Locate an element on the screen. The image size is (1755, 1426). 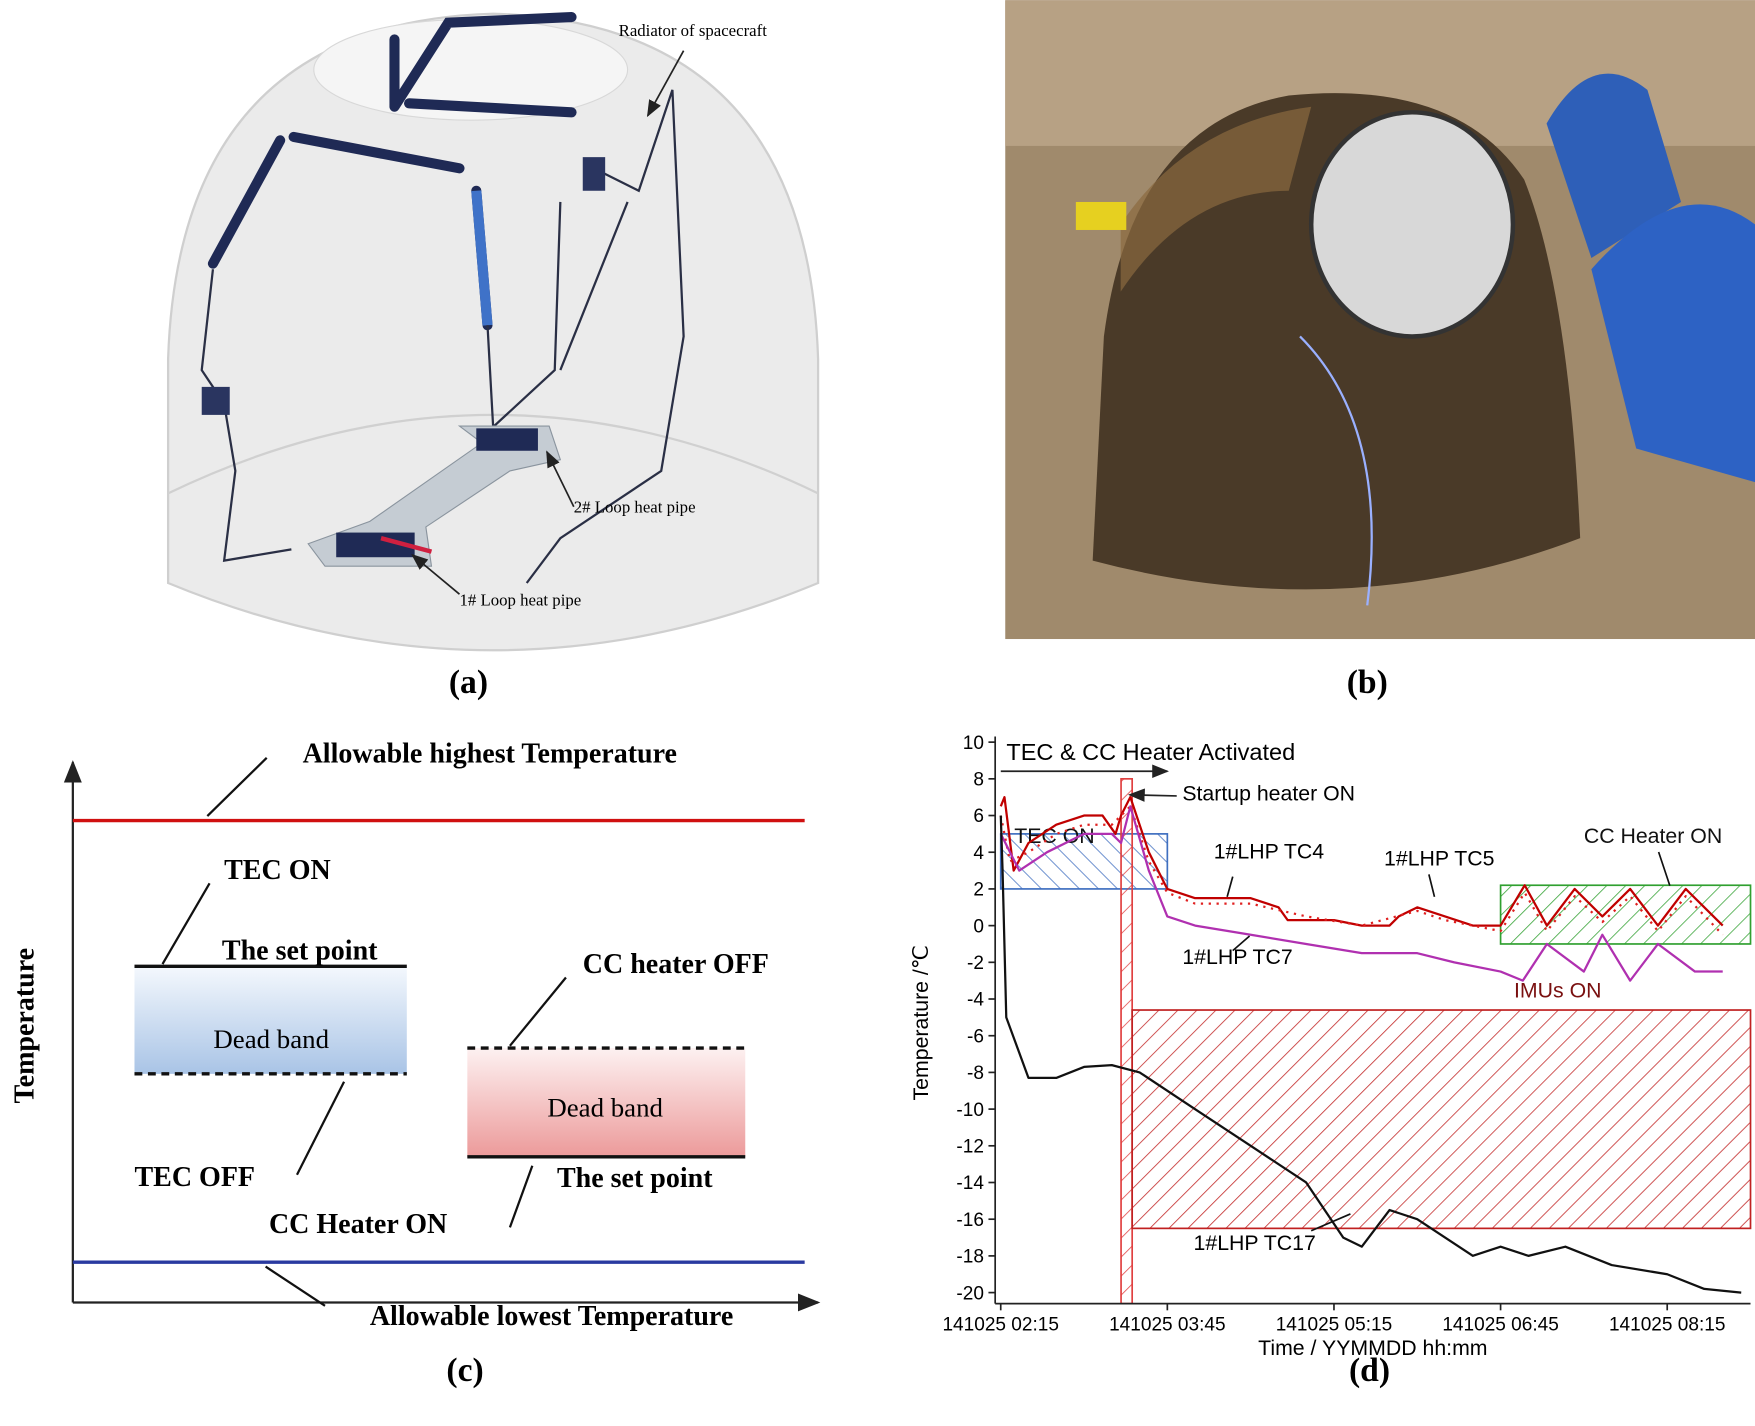
label: Allowable highest Temperature is located at coordinates (490, 753).